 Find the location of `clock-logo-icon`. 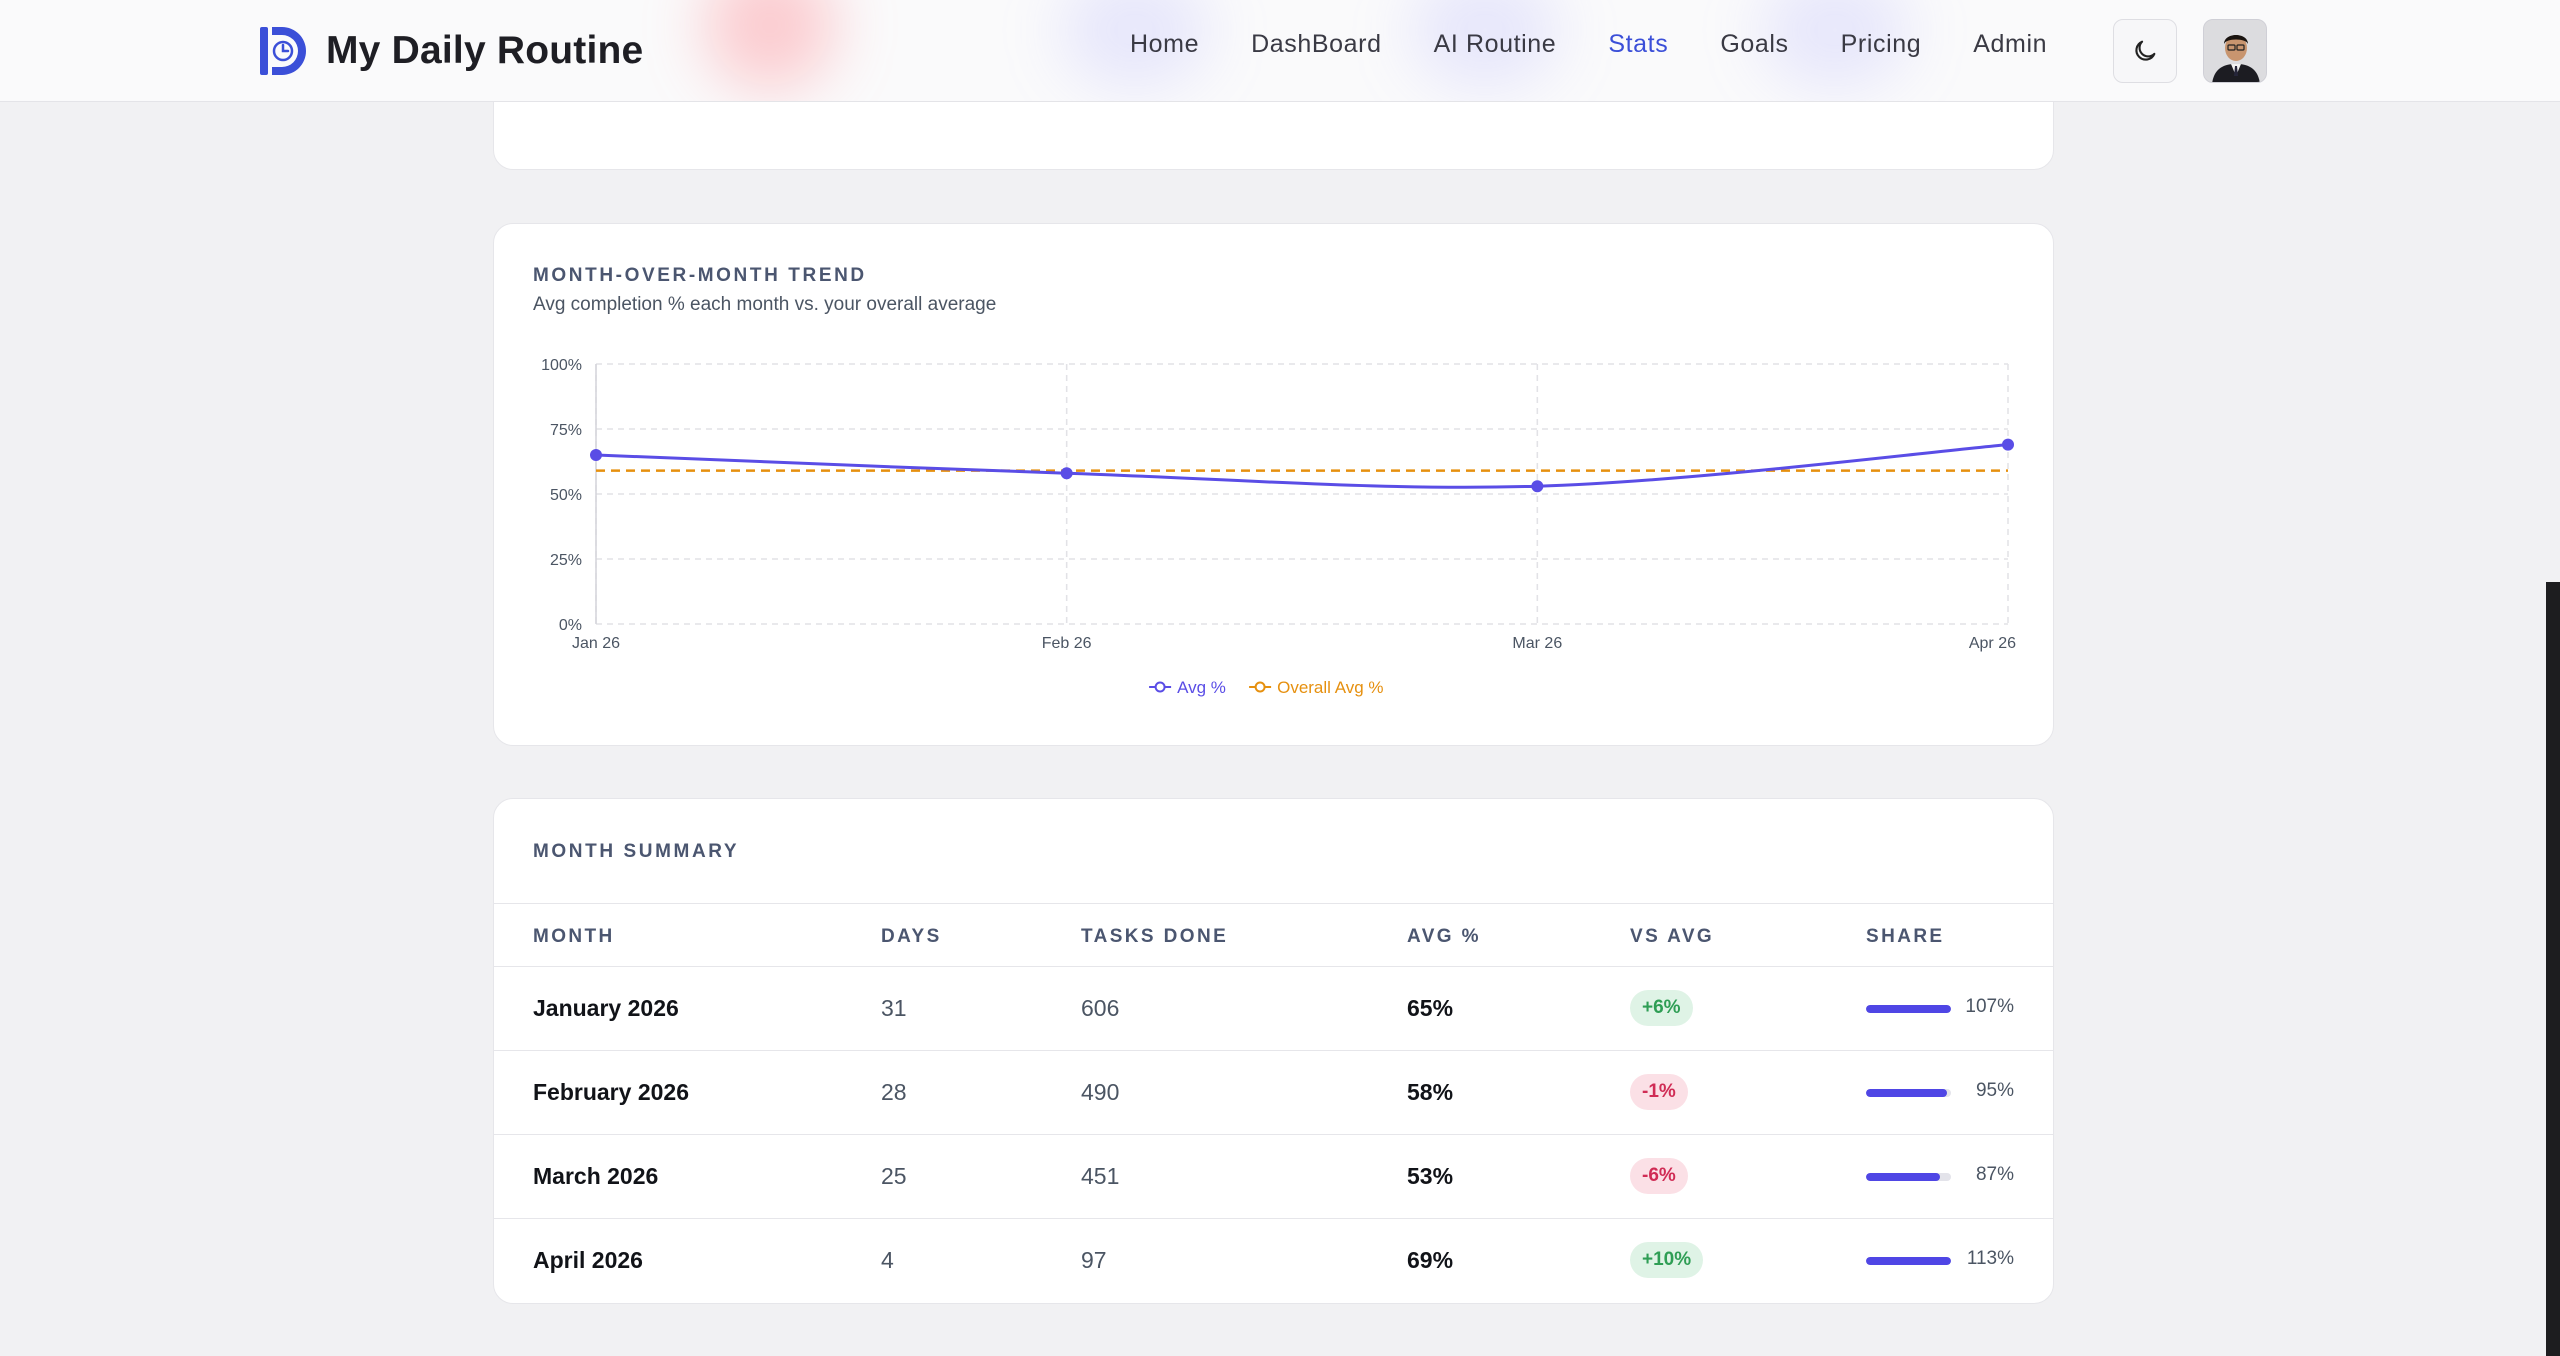

clock-logo-icon is located at coordinates (283, 51).